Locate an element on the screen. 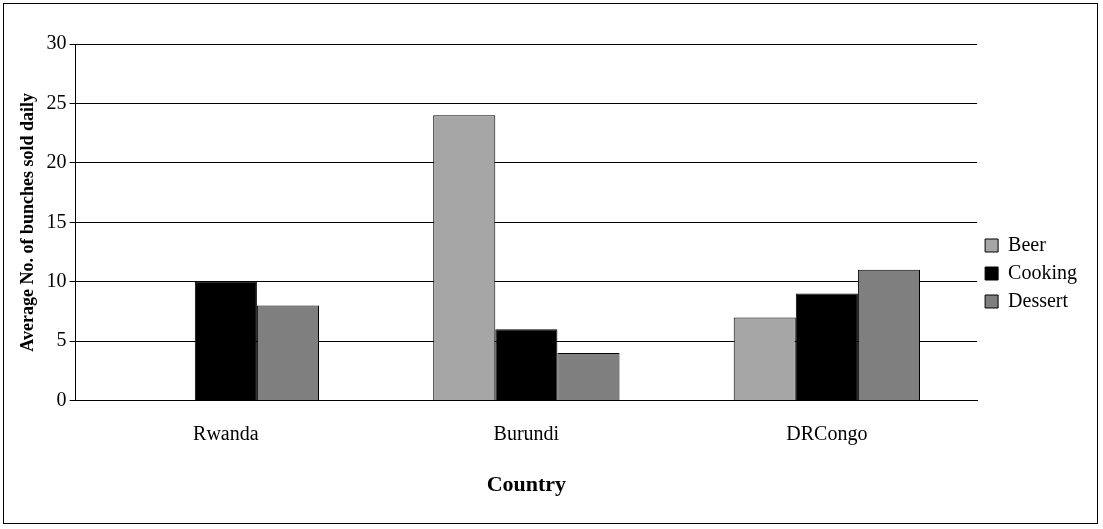 This screenshot has height=529, width=1103. y-tick-label: 15 is located at coordinates (56, 220).